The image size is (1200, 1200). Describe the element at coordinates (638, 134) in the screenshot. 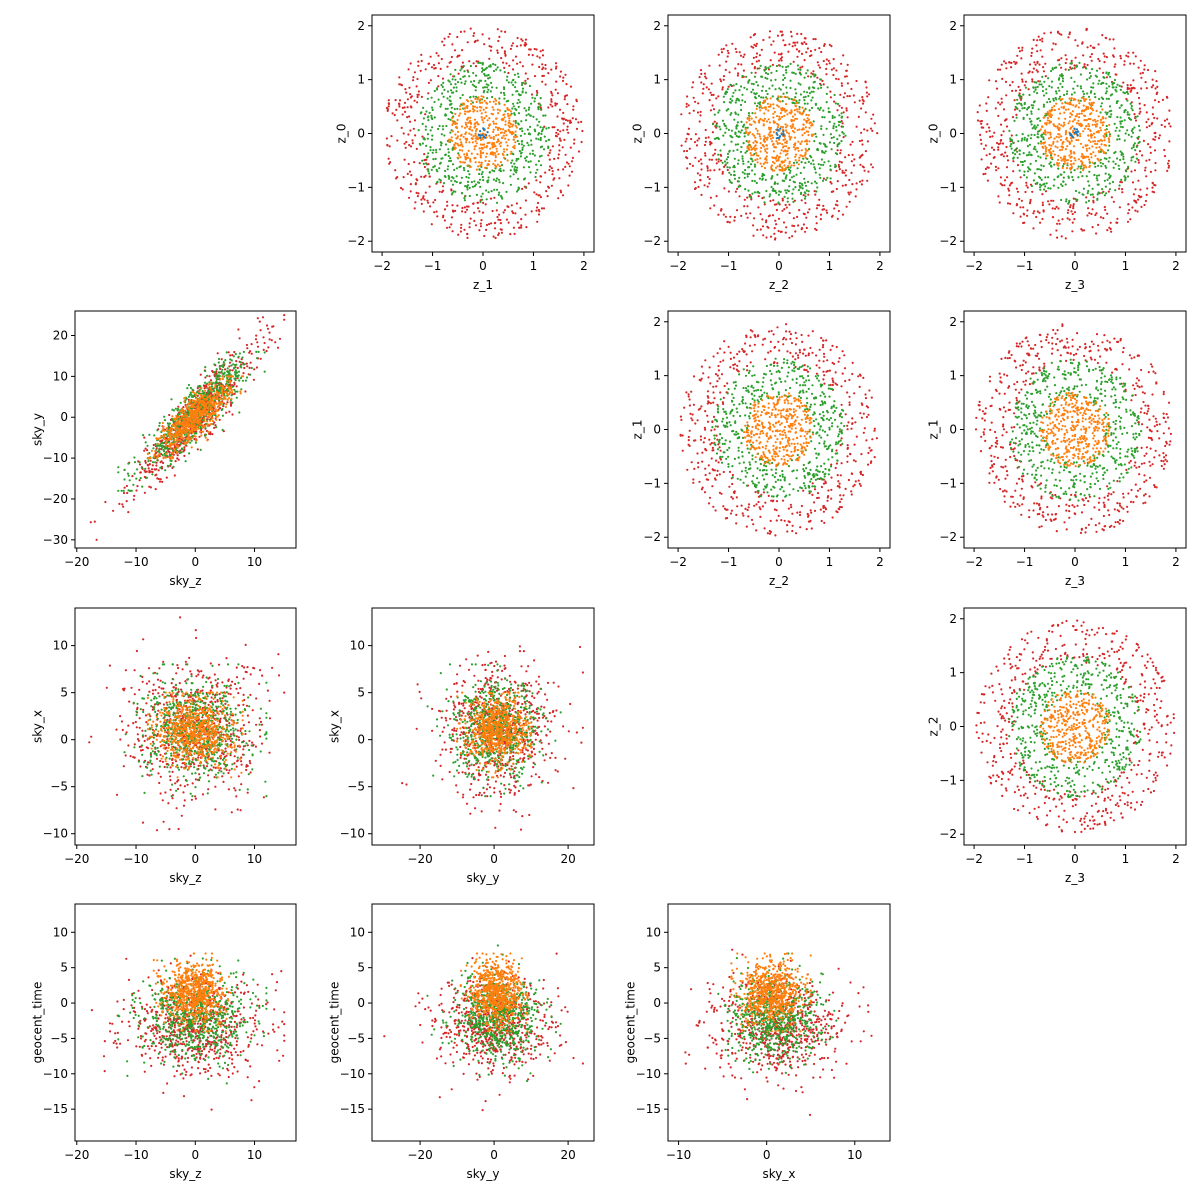

I see `y-axis-label: z_0` at that location.